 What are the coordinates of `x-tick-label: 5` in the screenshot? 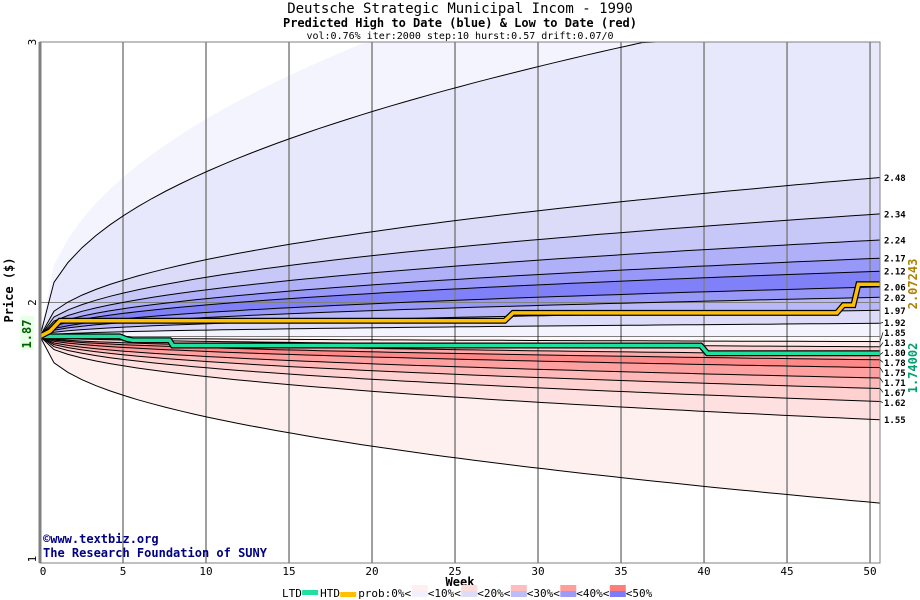 It's located at (123, 571).